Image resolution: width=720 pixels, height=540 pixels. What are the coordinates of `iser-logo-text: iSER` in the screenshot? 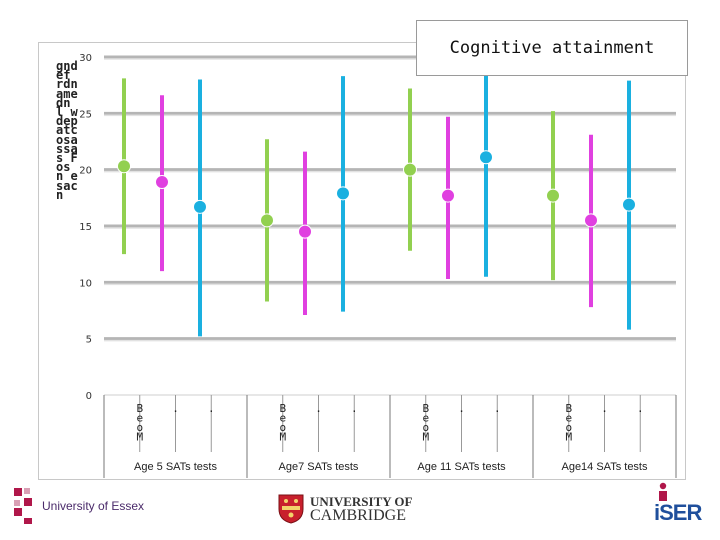 It's located at (678, 512).